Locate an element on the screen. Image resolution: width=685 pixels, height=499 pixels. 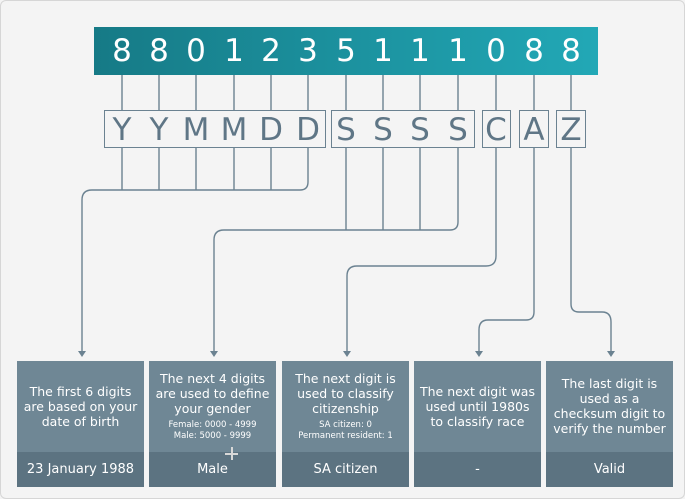
card-result: Male is located at coordinates (212, 469).